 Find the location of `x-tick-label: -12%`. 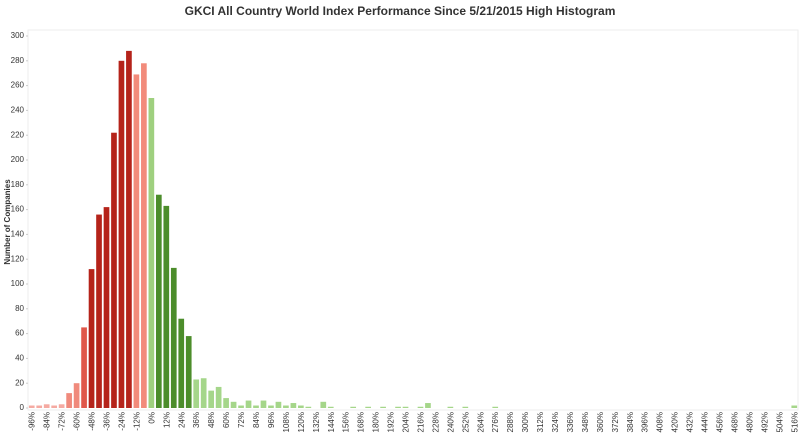

x-tick-label: -12% is located at coordinates (136, 421).